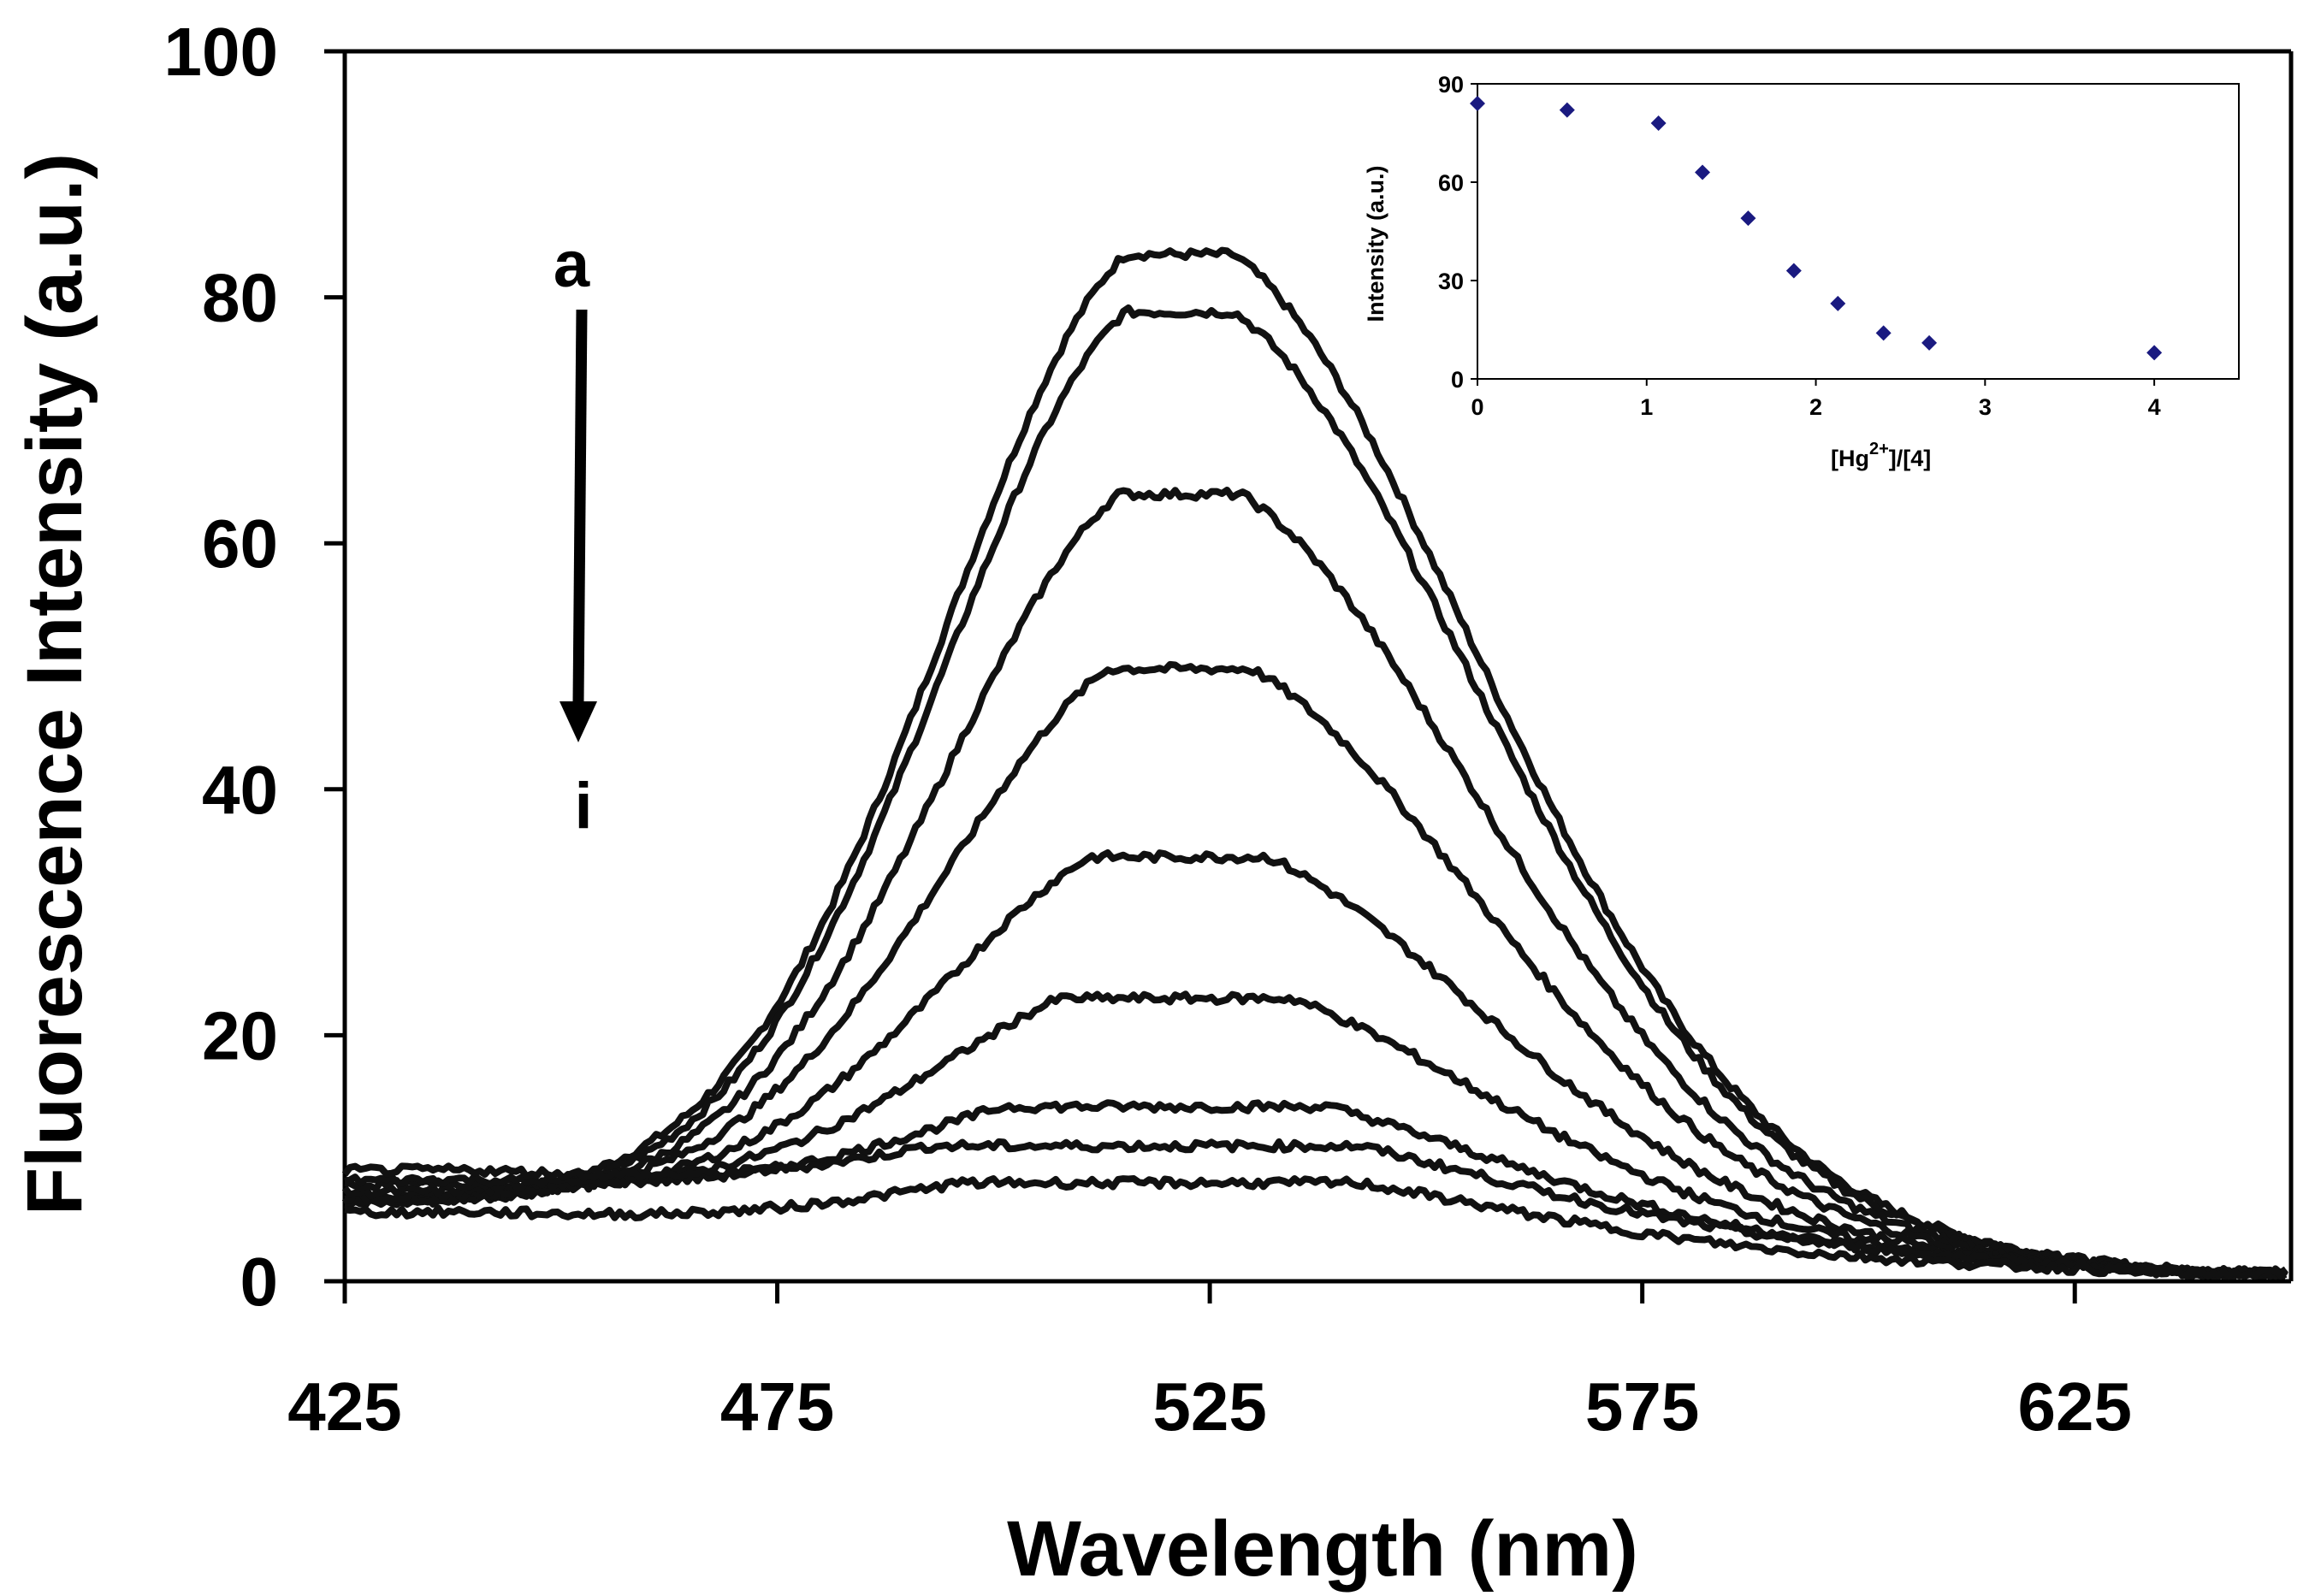  Describe the element at coordinates (1646, 407) in the screenshot. I see `inset-x-tick-label: 1` at that location.